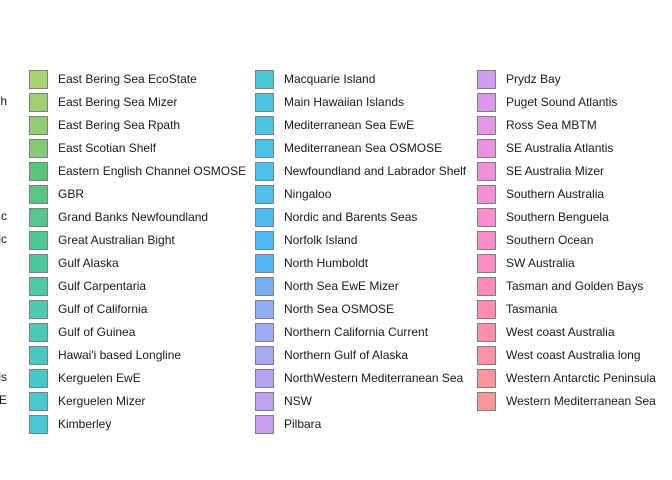 This screenshot has height=480, width=672. Describe the element at coordinates (56, 194) in the screenshot. I see `legend-item: GBR` at that location.